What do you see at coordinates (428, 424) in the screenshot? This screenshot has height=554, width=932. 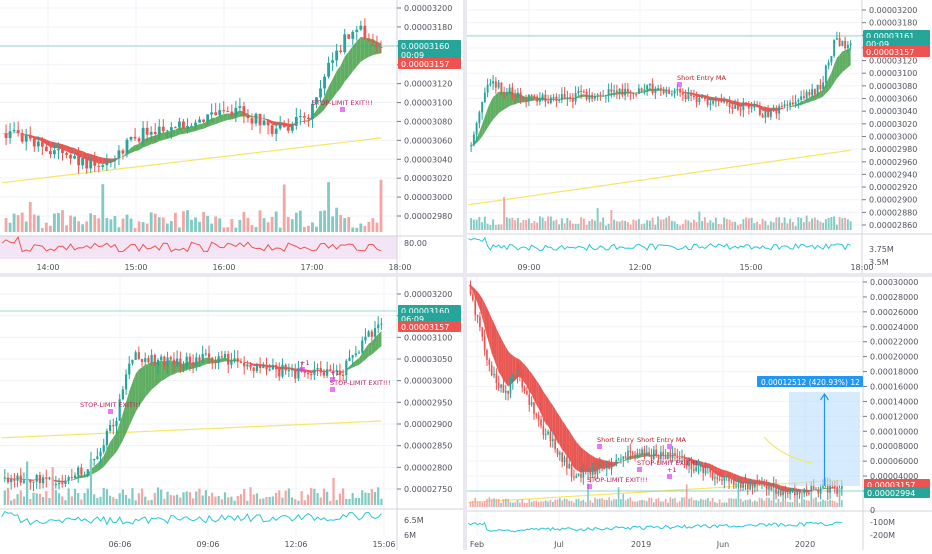 I see `price-axis-label: 0.00002900` at bounding box center [428, 424].